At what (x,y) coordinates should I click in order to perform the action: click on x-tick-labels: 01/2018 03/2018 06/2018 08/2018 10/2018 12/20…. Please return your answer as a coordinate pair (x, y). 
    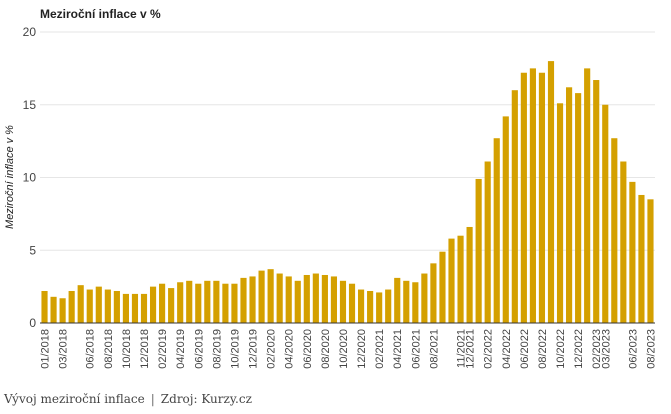
    Looking at the image, I should click on (349, 349).